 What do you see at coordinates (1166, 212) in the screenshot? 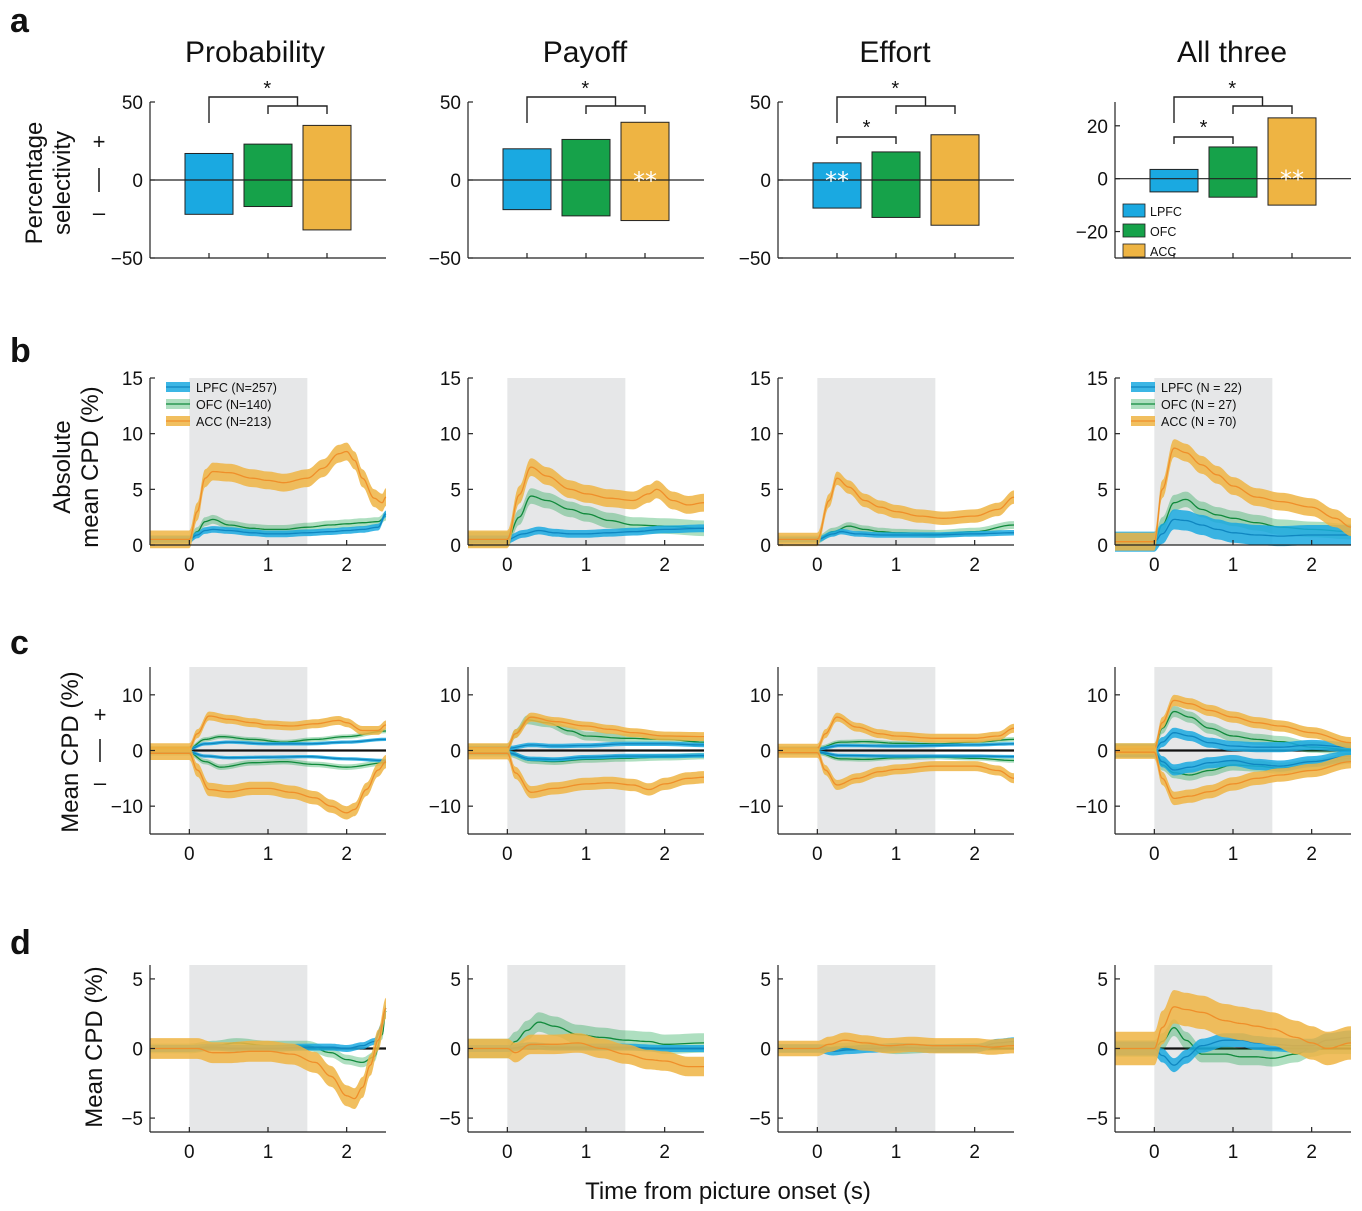
I see `legend-label: LPFC` at bounding box center [1166, 212].